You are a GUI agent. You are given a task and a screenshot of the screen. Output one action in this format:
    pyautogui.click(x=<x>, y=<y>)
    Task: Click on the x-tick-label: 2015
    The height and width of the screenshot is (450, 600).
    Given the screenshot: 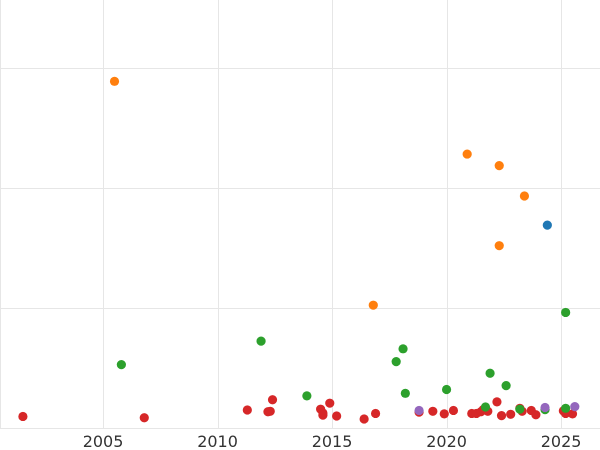 What is the action you would take?
    pyautogui.click(x=332, y=441)
    